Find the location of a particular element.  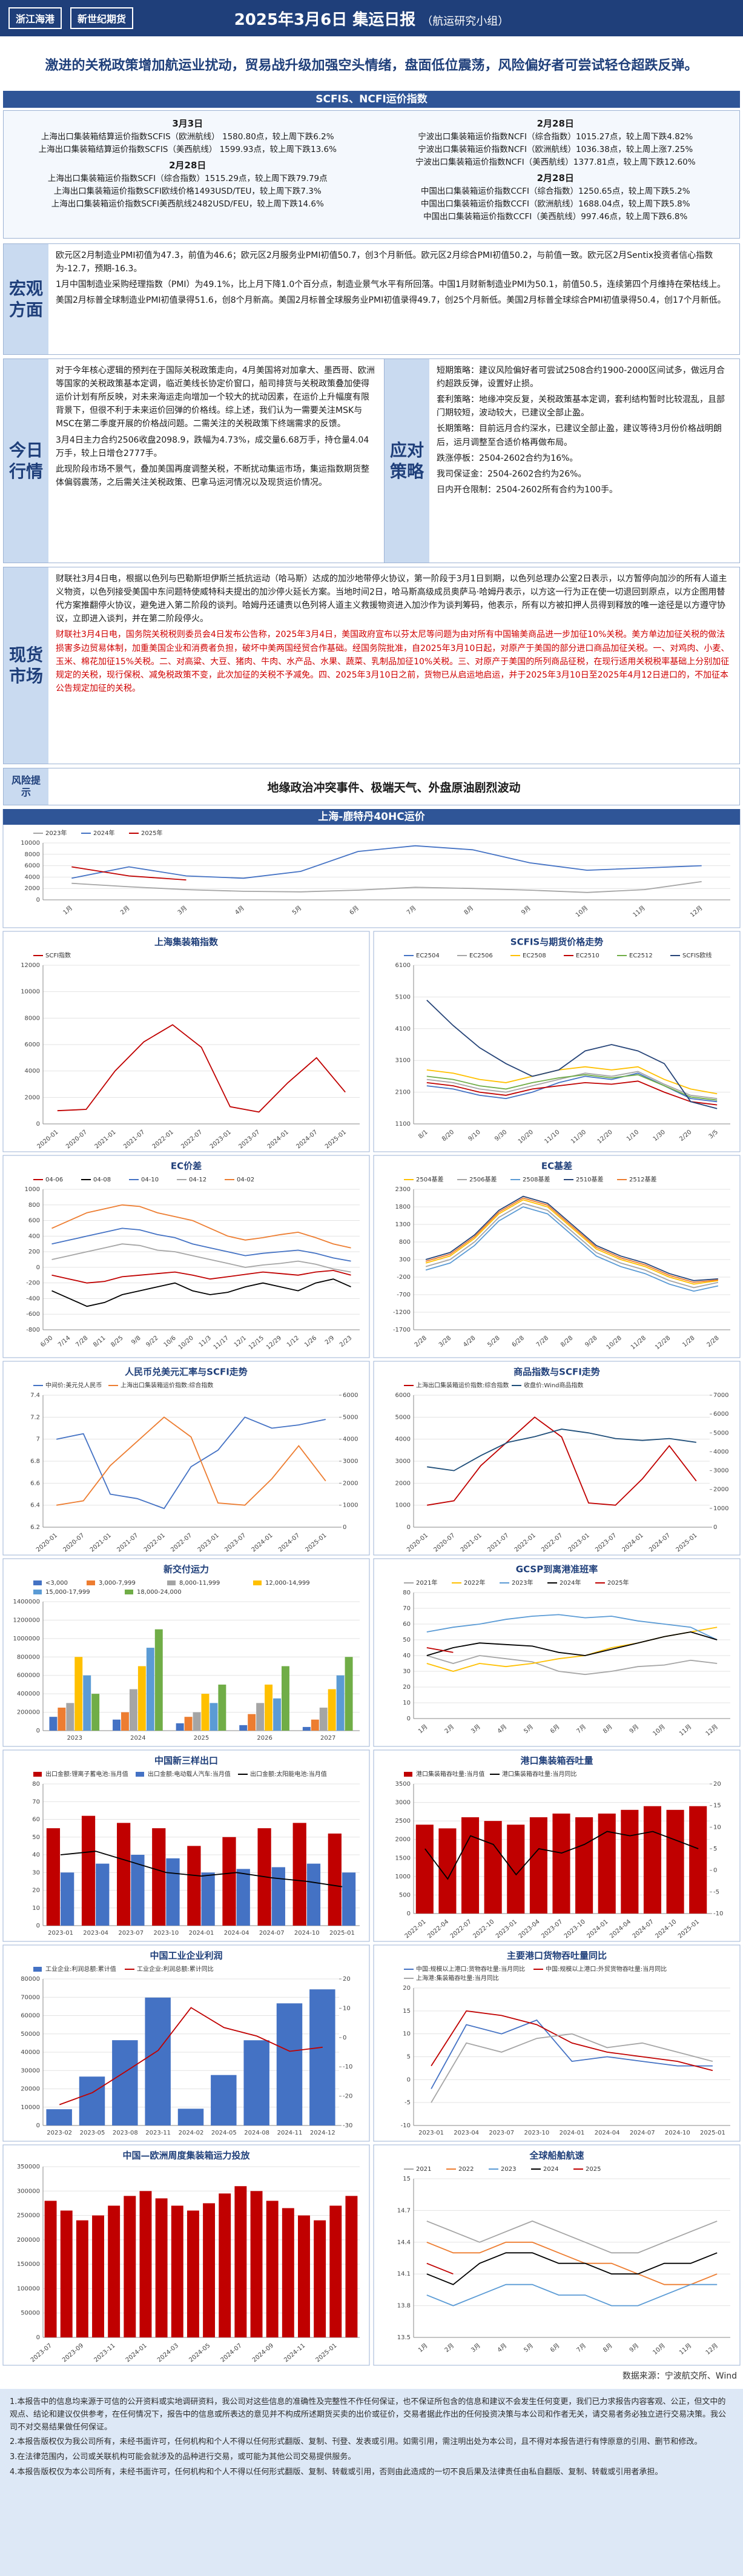

x-tick-label: 2024-04 is located at coordinates (236, 1933).